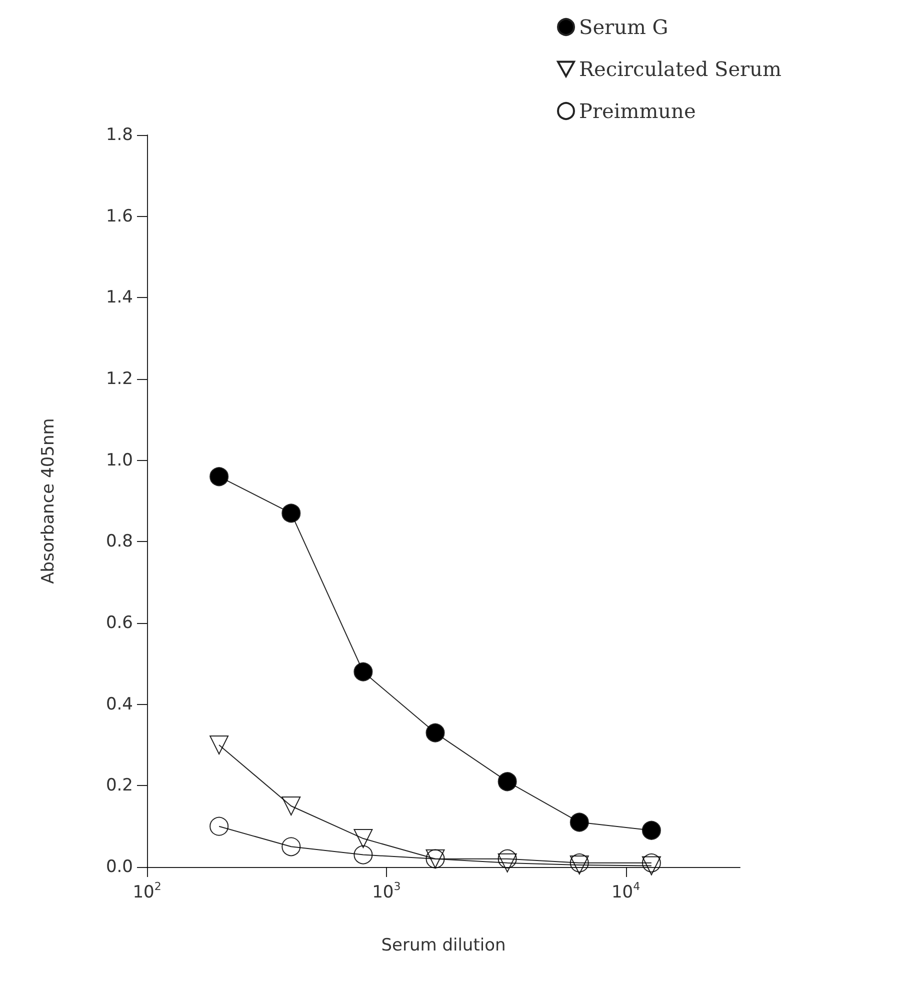  Describe the element at coordinates (119, 786) in the screenshot. I see `y-tick-label: 0.2` at that location.